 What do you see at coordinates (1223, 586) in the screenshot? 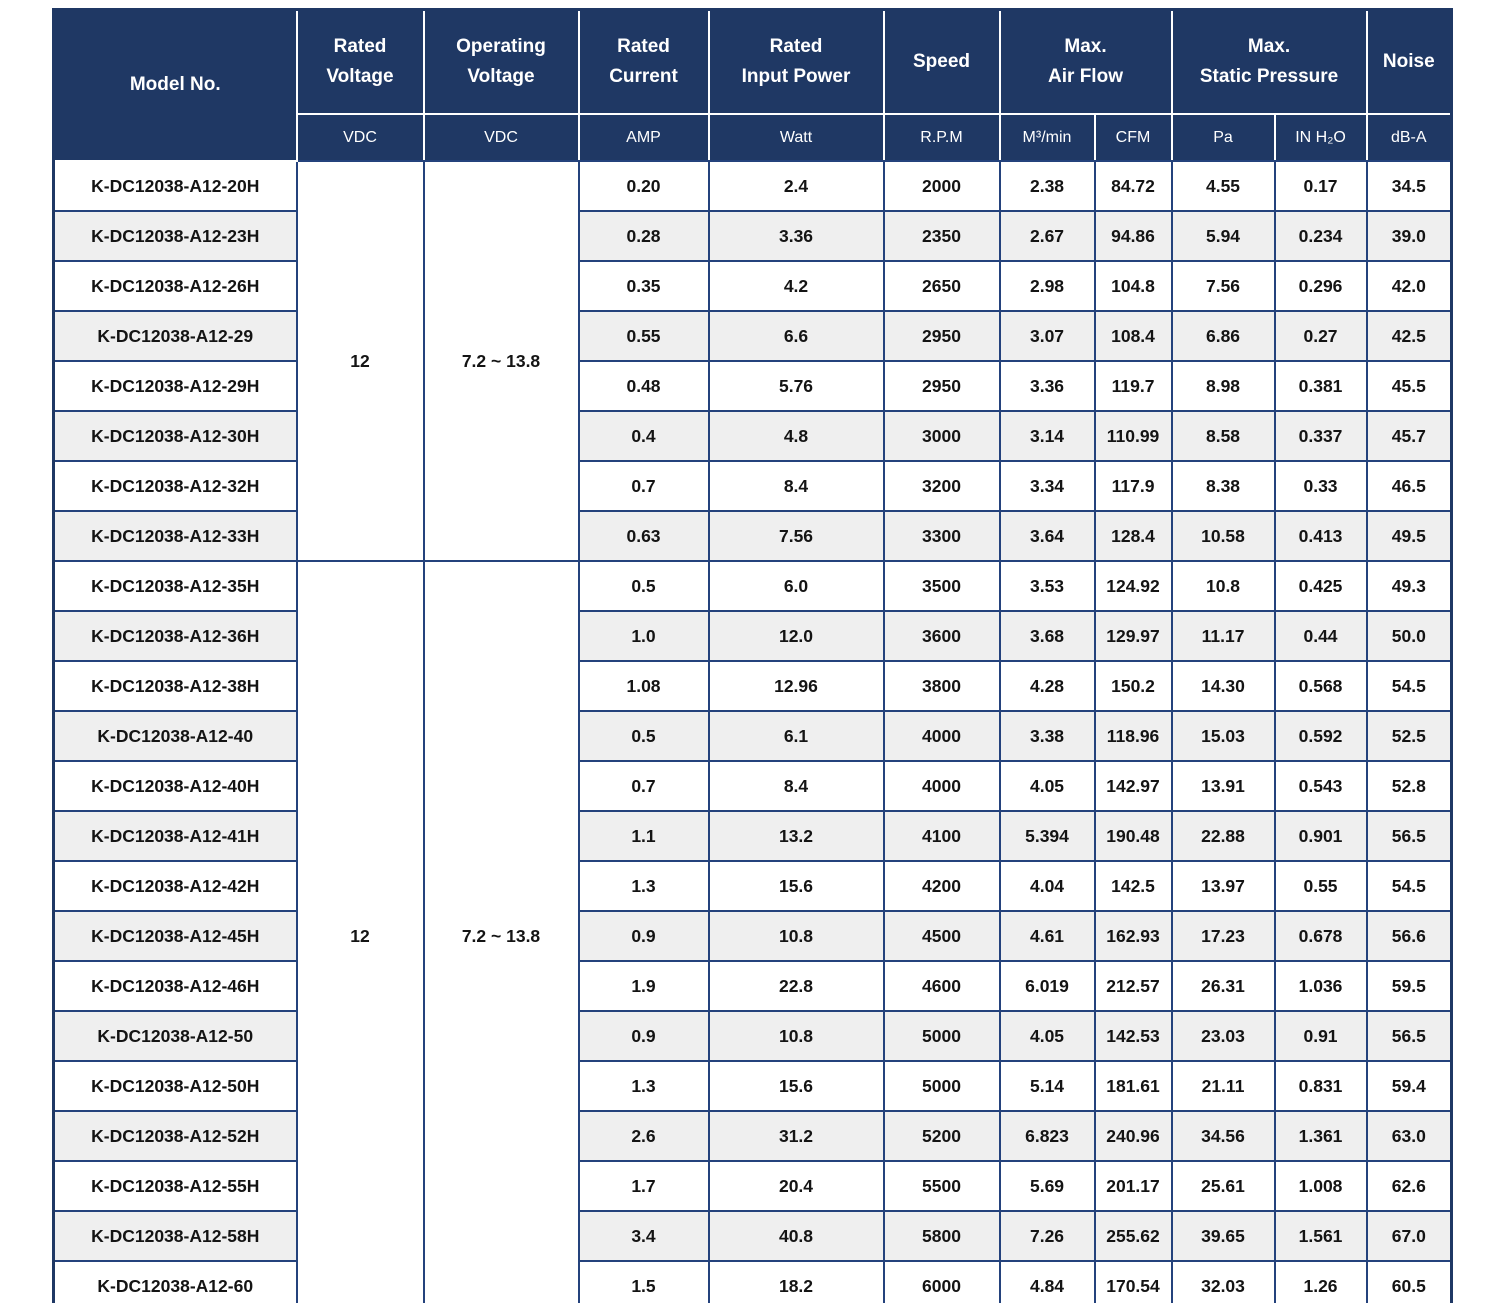
I see `pressure-pa-cell: 10.8` at bounding box center [1223, 586].